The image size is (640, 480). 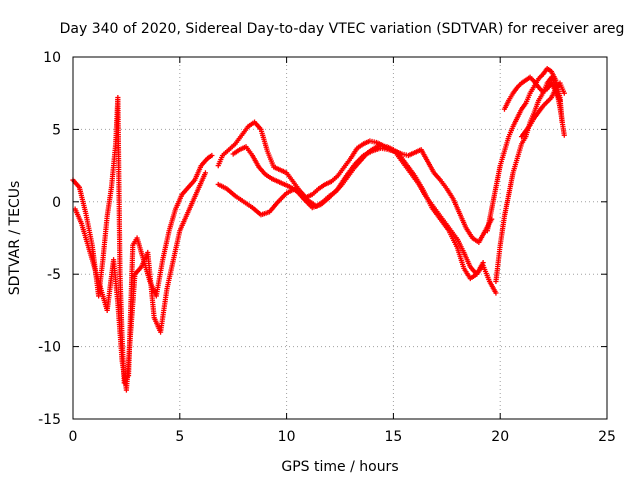 I want to click on y-tick-label: -10, so click(x=49, y=348).